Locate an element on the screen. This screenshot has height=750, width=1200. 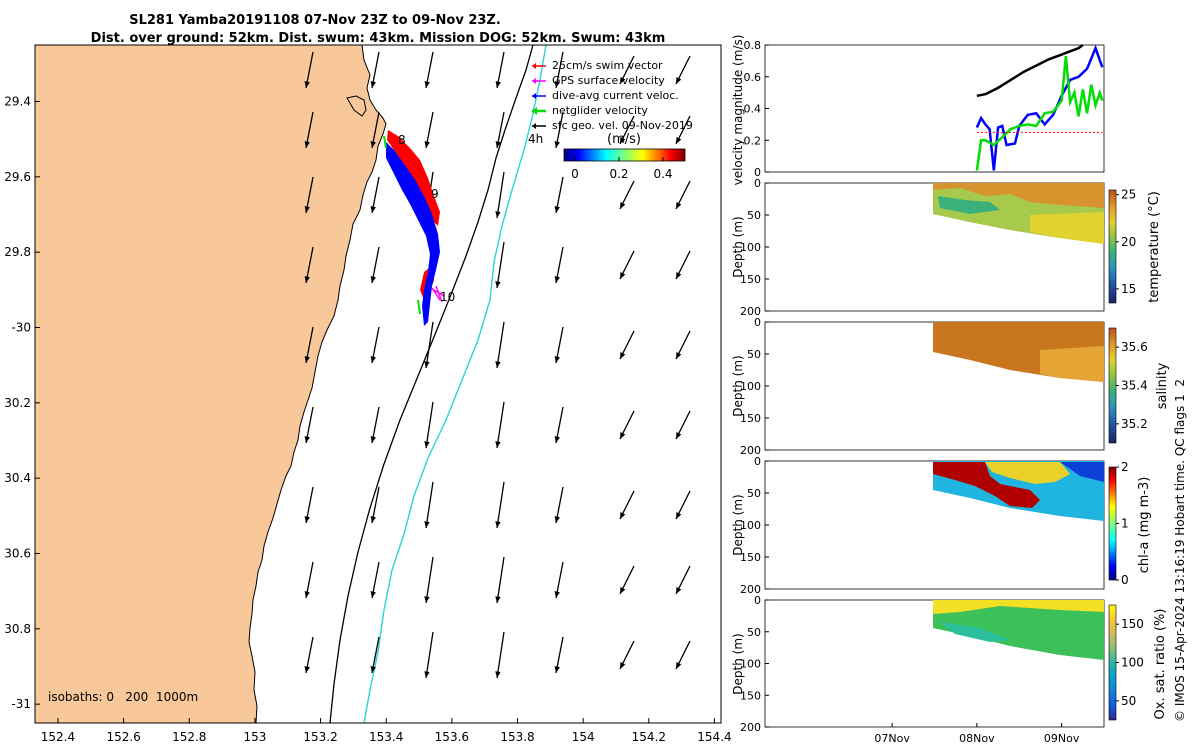
velocity-series-line is located at coordinates (1030, 70).